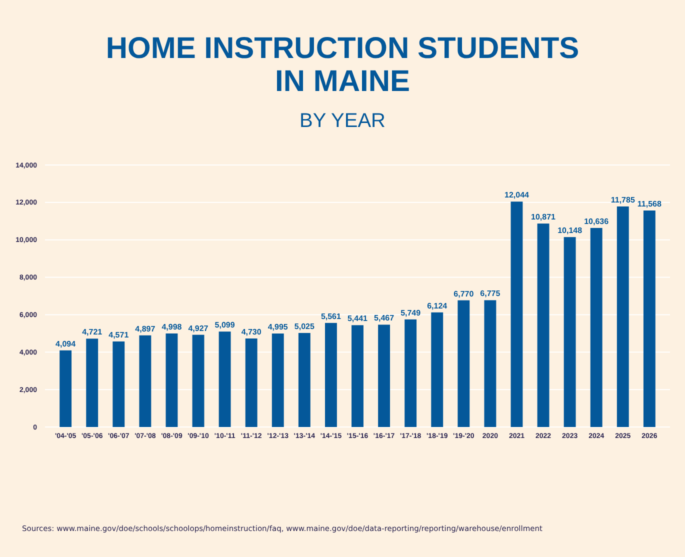  What do you see at coordinates (119, 335) in the screenshot?
I see `data-label: 4,571` at bounding box center [119, 335].